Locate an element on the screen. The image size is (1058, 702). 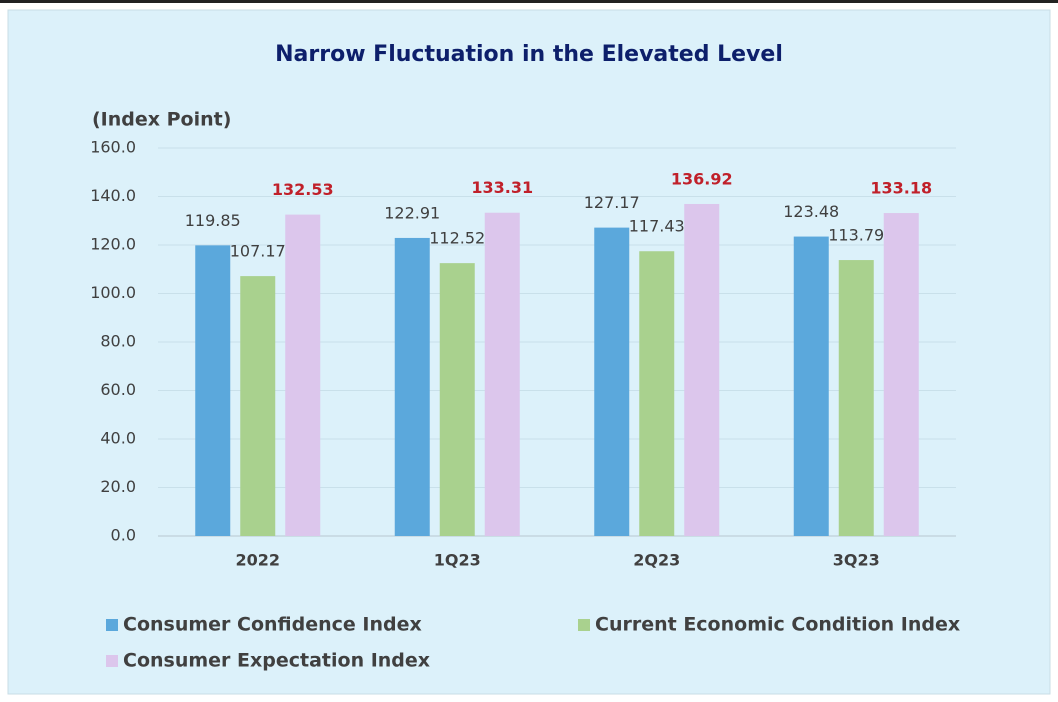
y-tick-label: 20.0 is located at coordinates (118, 486).